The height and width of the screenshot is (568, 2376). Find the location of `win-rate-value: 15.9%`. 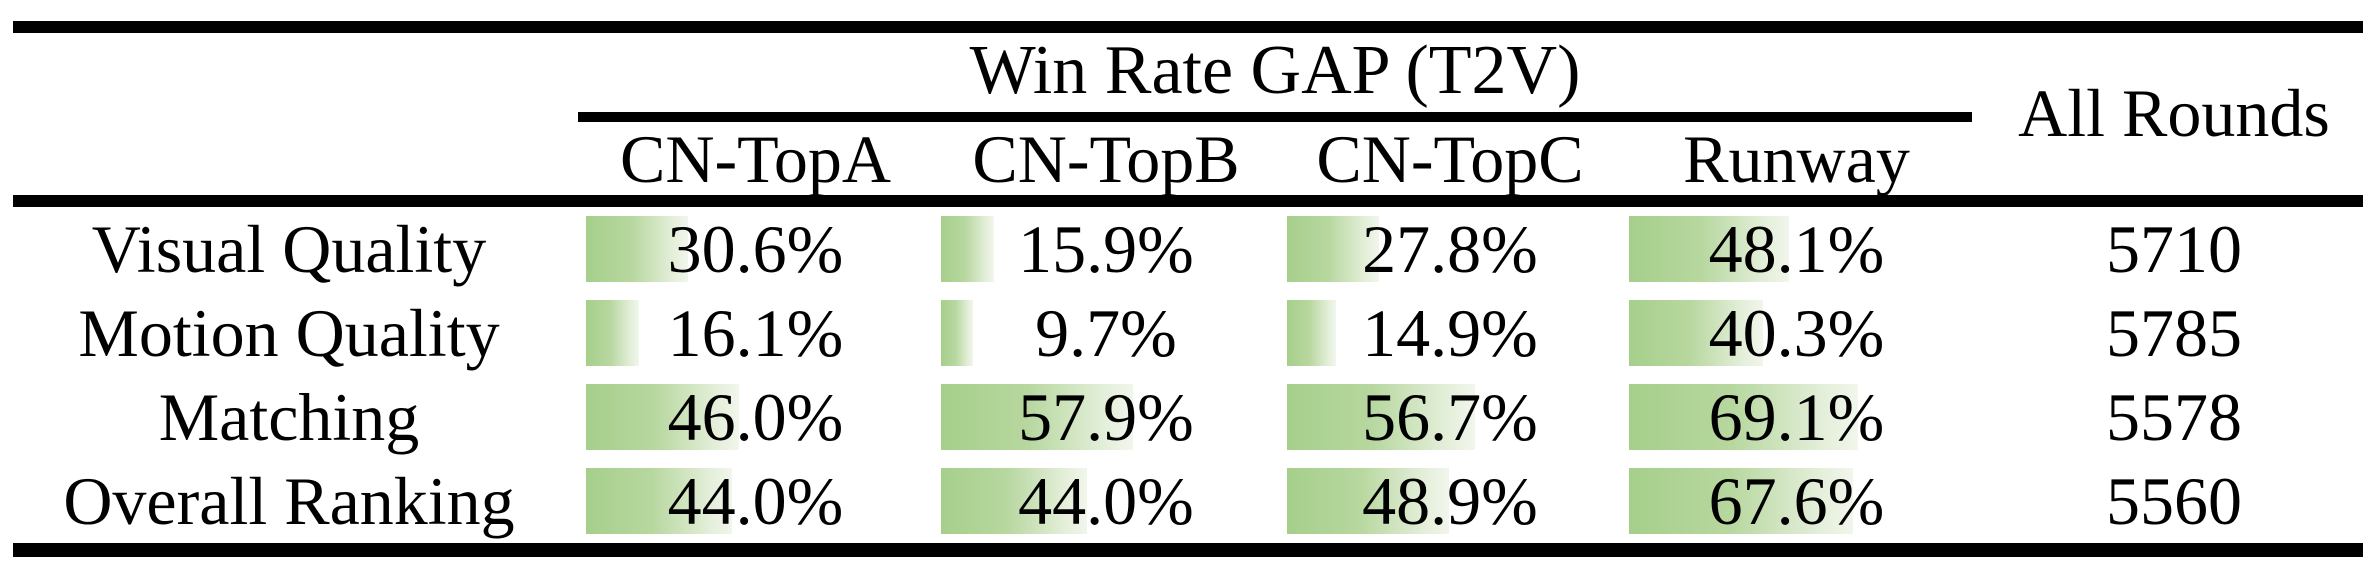

win-rate-value: 15.9% is located at coordinates (1106, 249).